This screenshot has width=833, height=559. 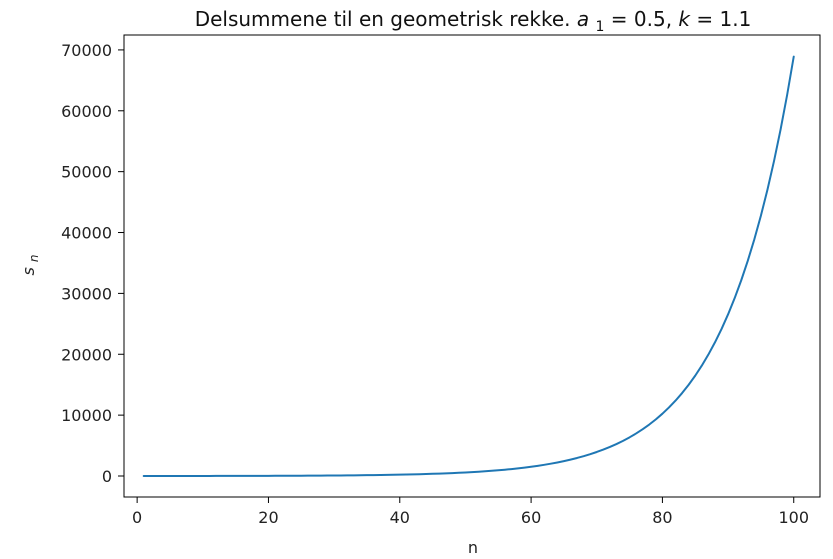 What do you see at coordinates (583, 19) in the screenshot?
I see `chart-title-a-symbol: a` at bounding box center [583, 19].